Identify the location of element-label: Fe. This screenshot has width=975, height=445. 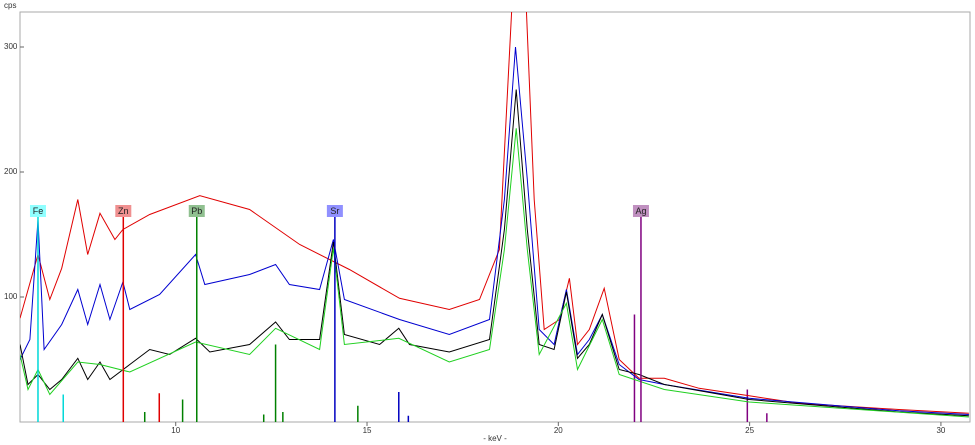
(38, 211).